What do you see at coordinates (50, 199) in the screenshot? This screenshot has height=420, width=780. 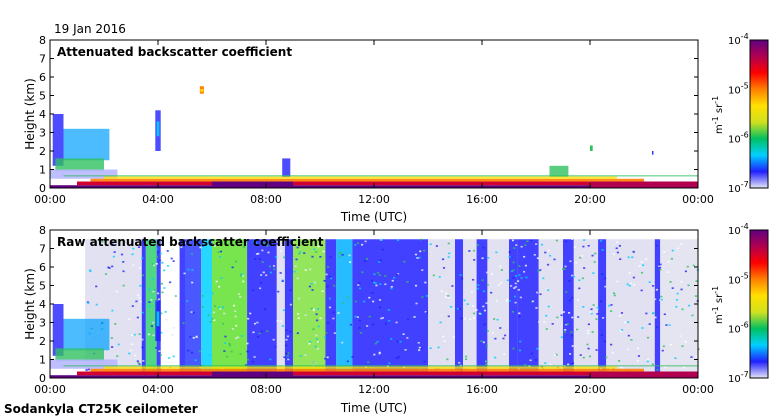 I see `x-tick-label: 00:00` at bounding box center [50, 199].